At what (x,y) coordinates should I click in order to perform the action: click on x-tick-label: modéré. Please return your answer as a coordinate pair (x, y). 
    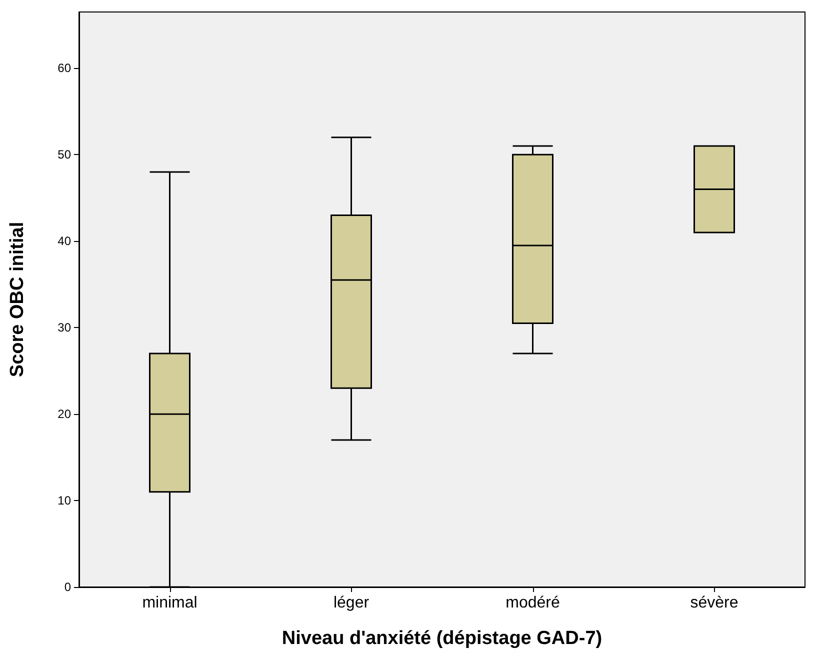
    Looking at the image, I should click on (533, 603).